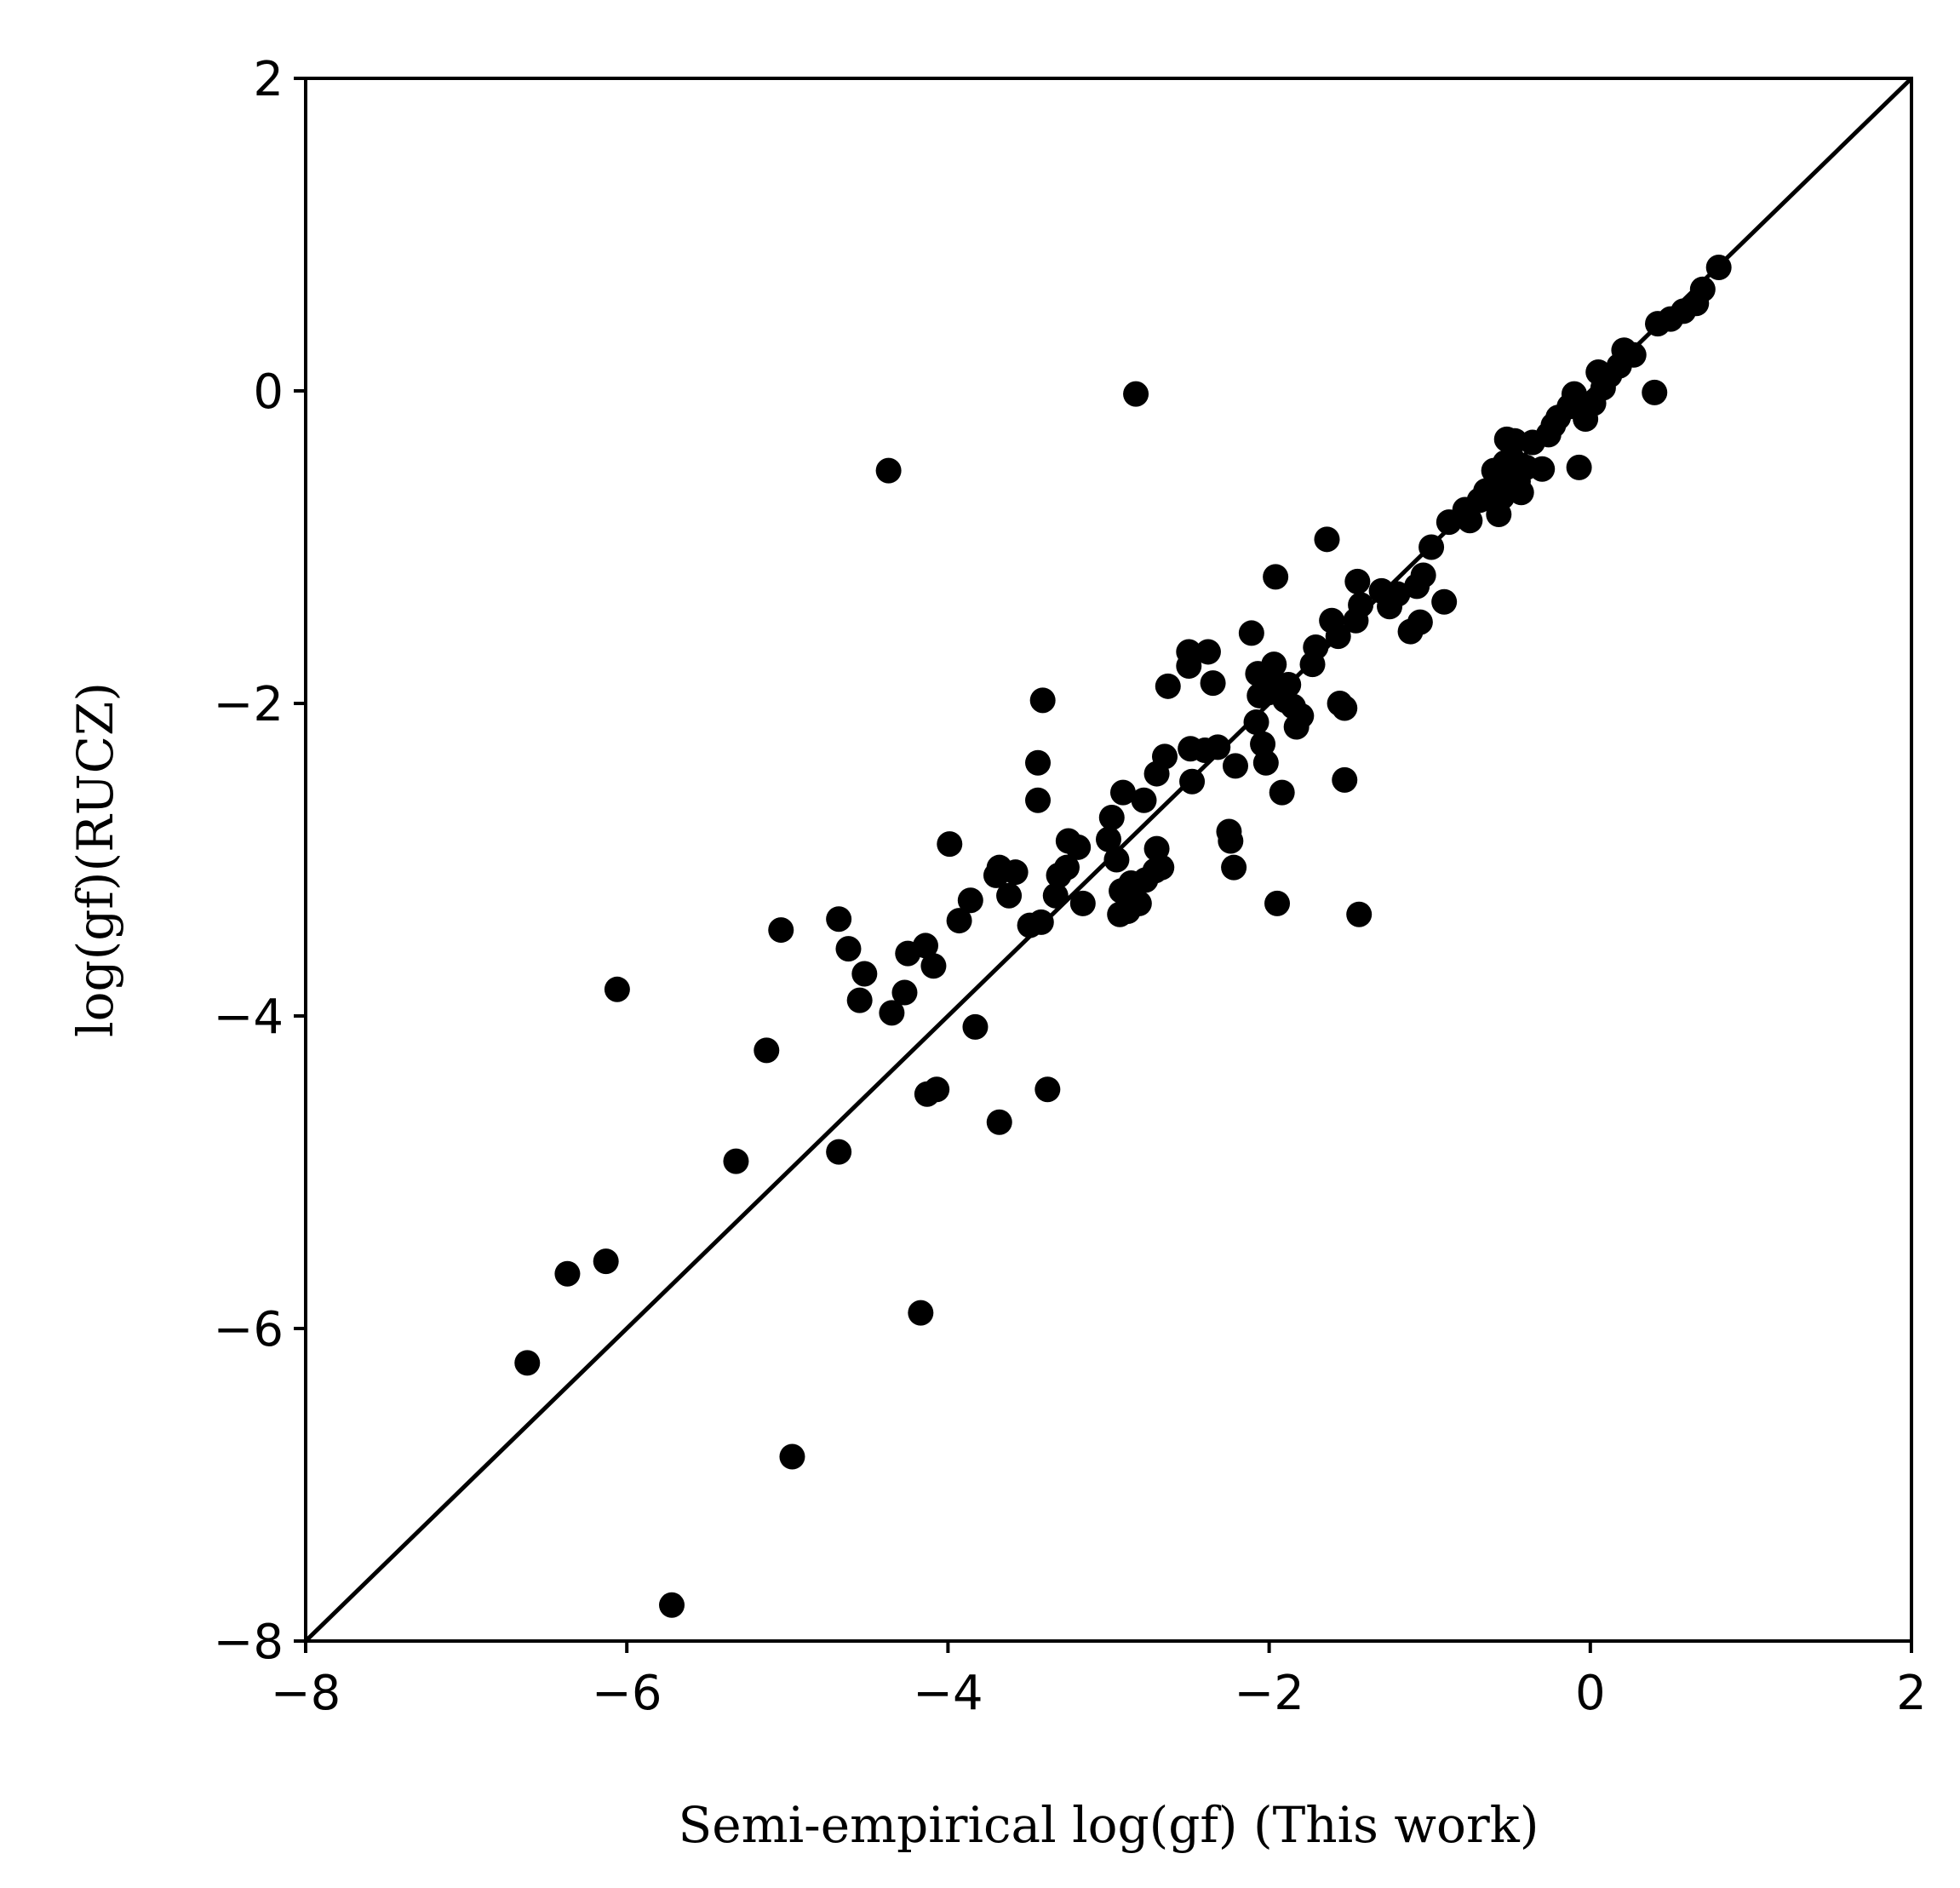  Describe the element at coordinates (1911, 1694) in the screenshot. I see `x-tick-label: 2` at that location.